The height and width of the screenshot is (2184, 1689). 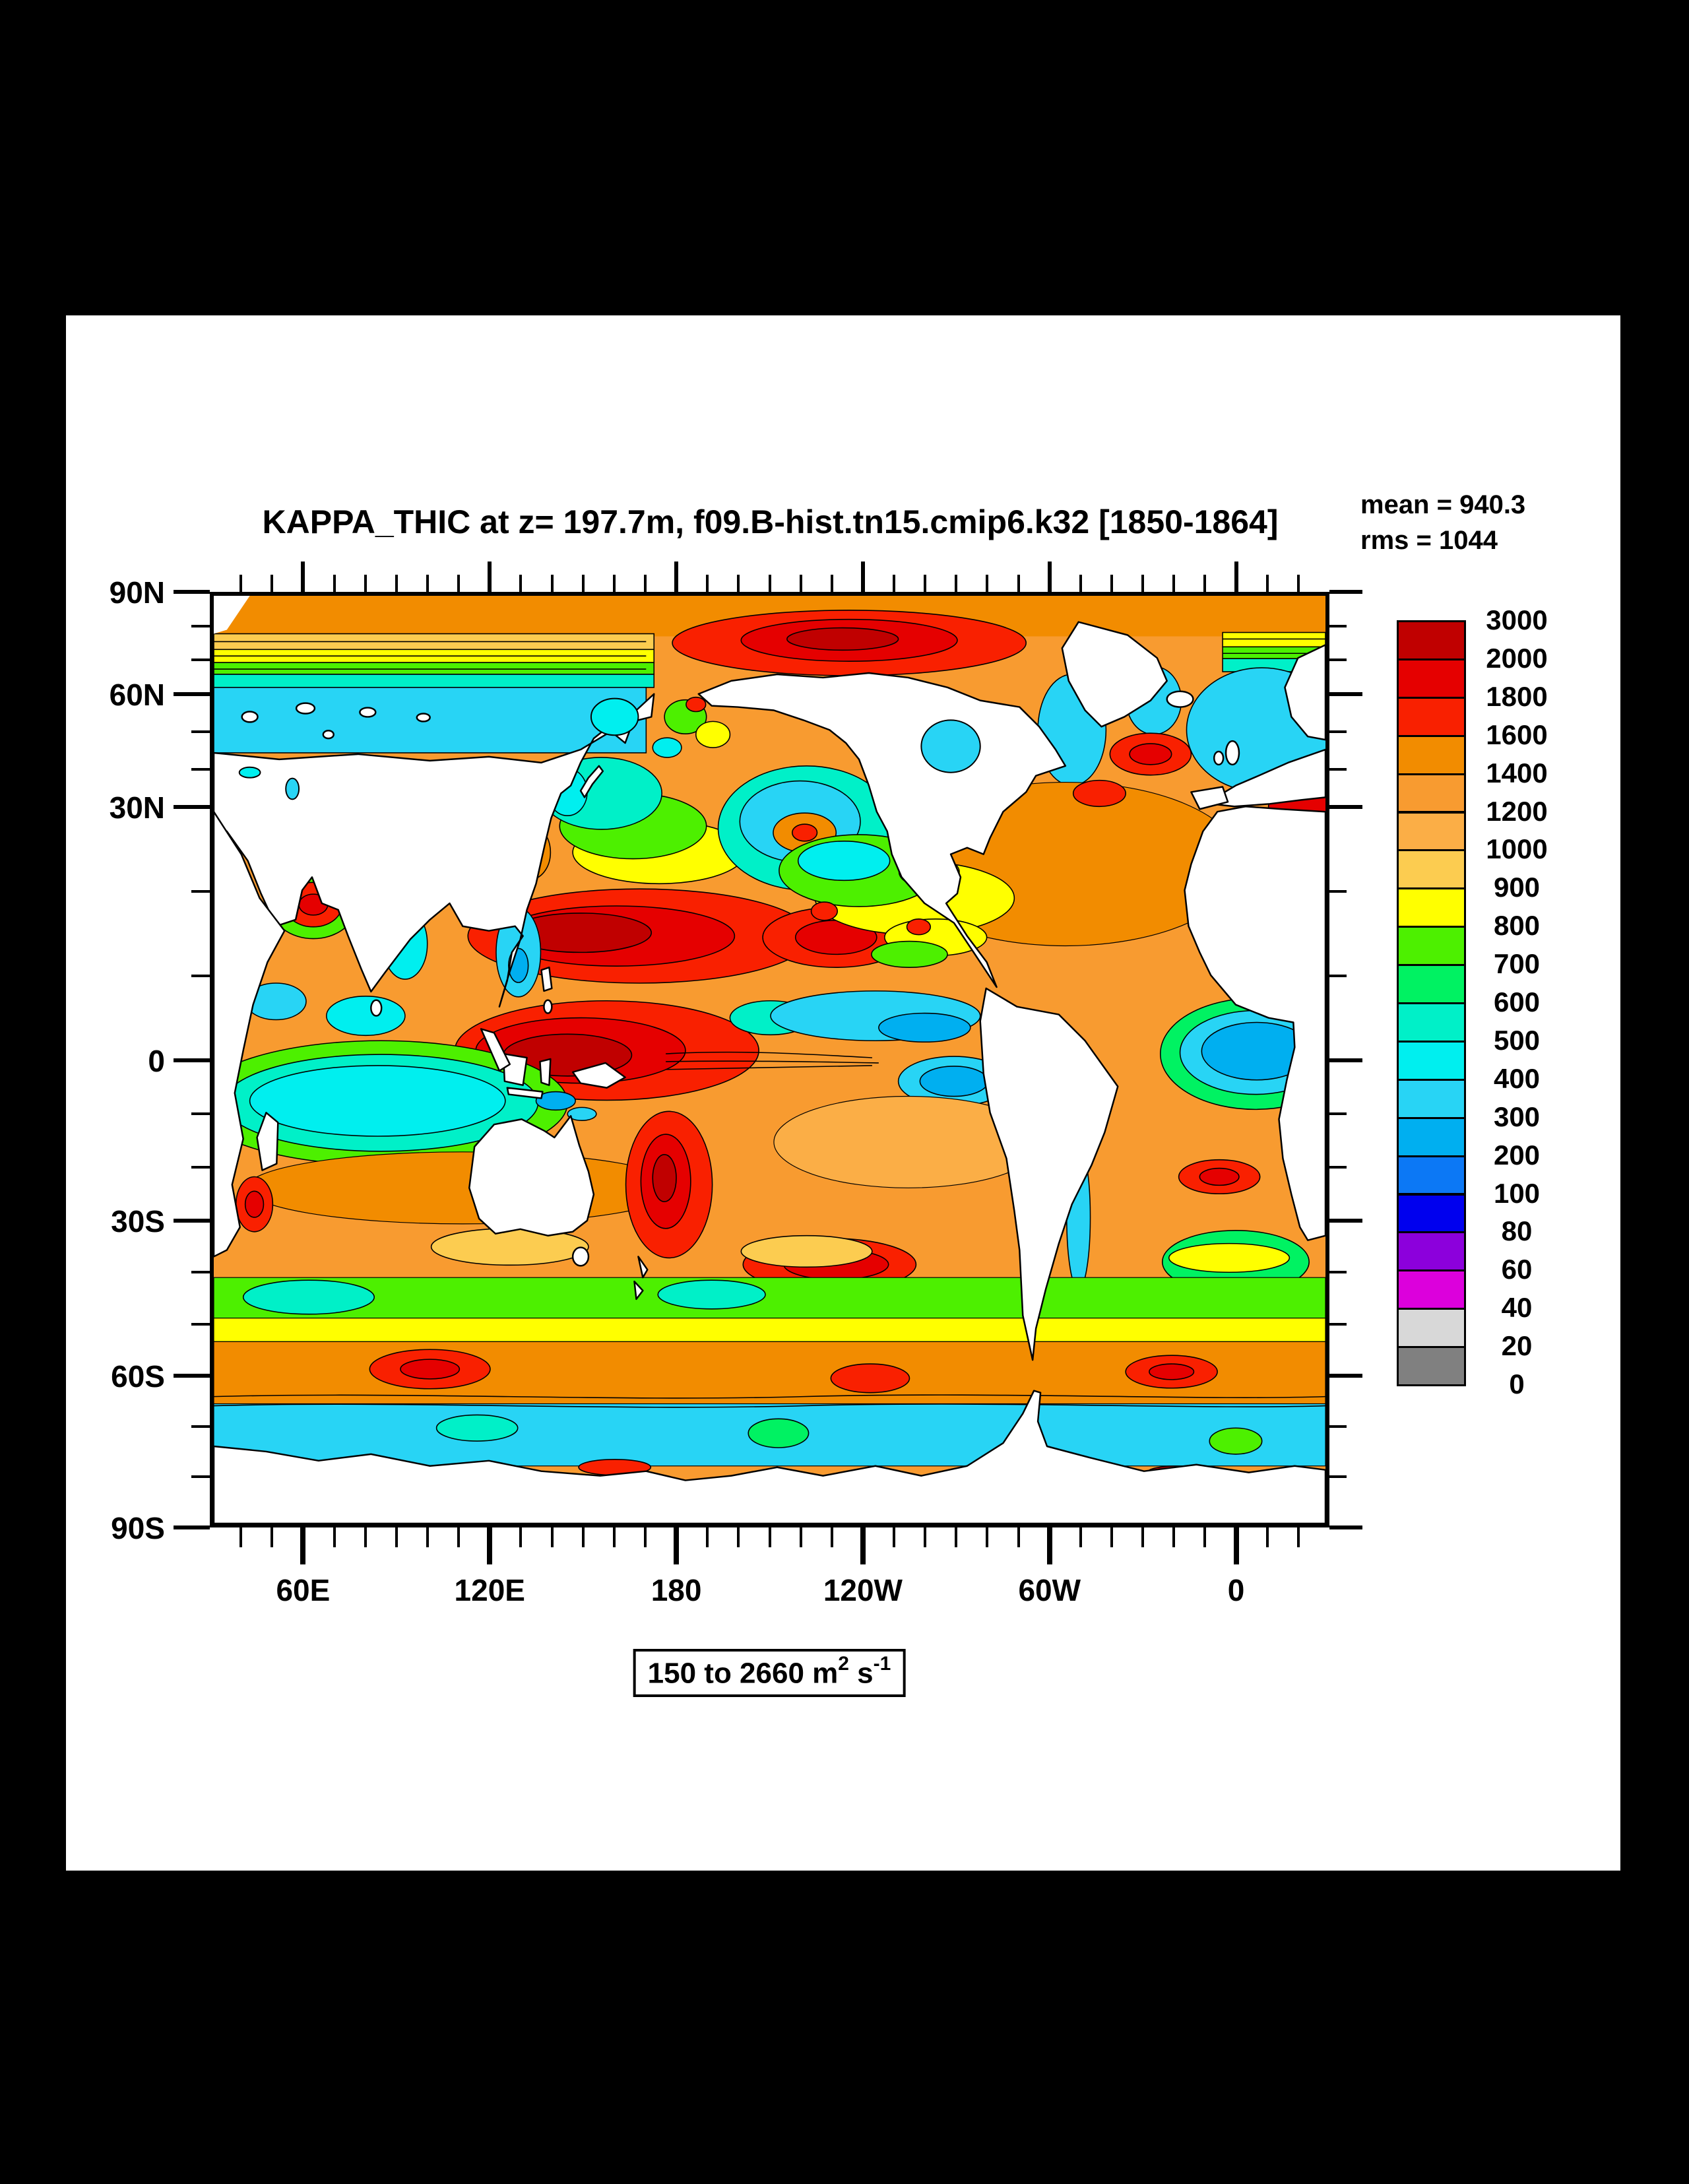 What do you see at coordinates (1517, 734) in the screenshot?
I see `colorbar-level-label: 1600` at bounding box center [1517, 734].